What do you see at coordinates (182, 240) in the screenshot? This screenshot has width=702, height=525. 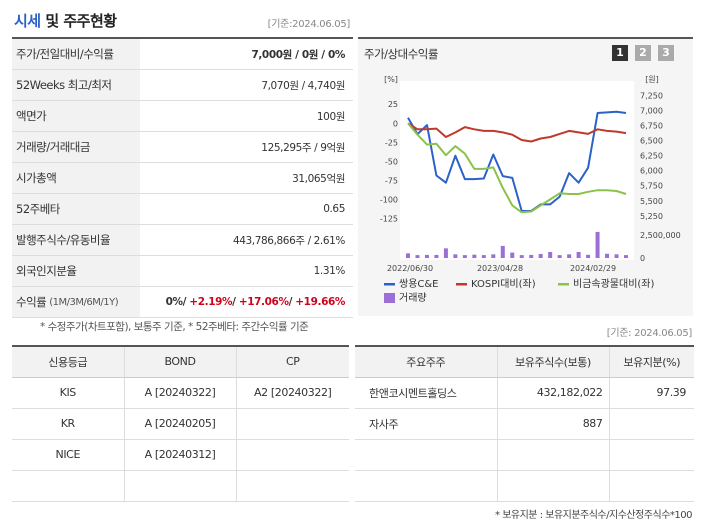 I see `summary-row: 발행주식수/유동비율 443,786,866주 / 2.61%` at bounding box center [182, 240].